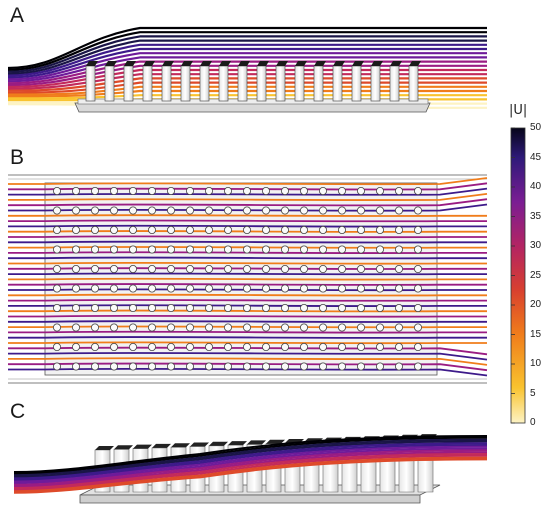 The image size is (550, 519). I want to click on panel-a-fins, so click(253, 81).